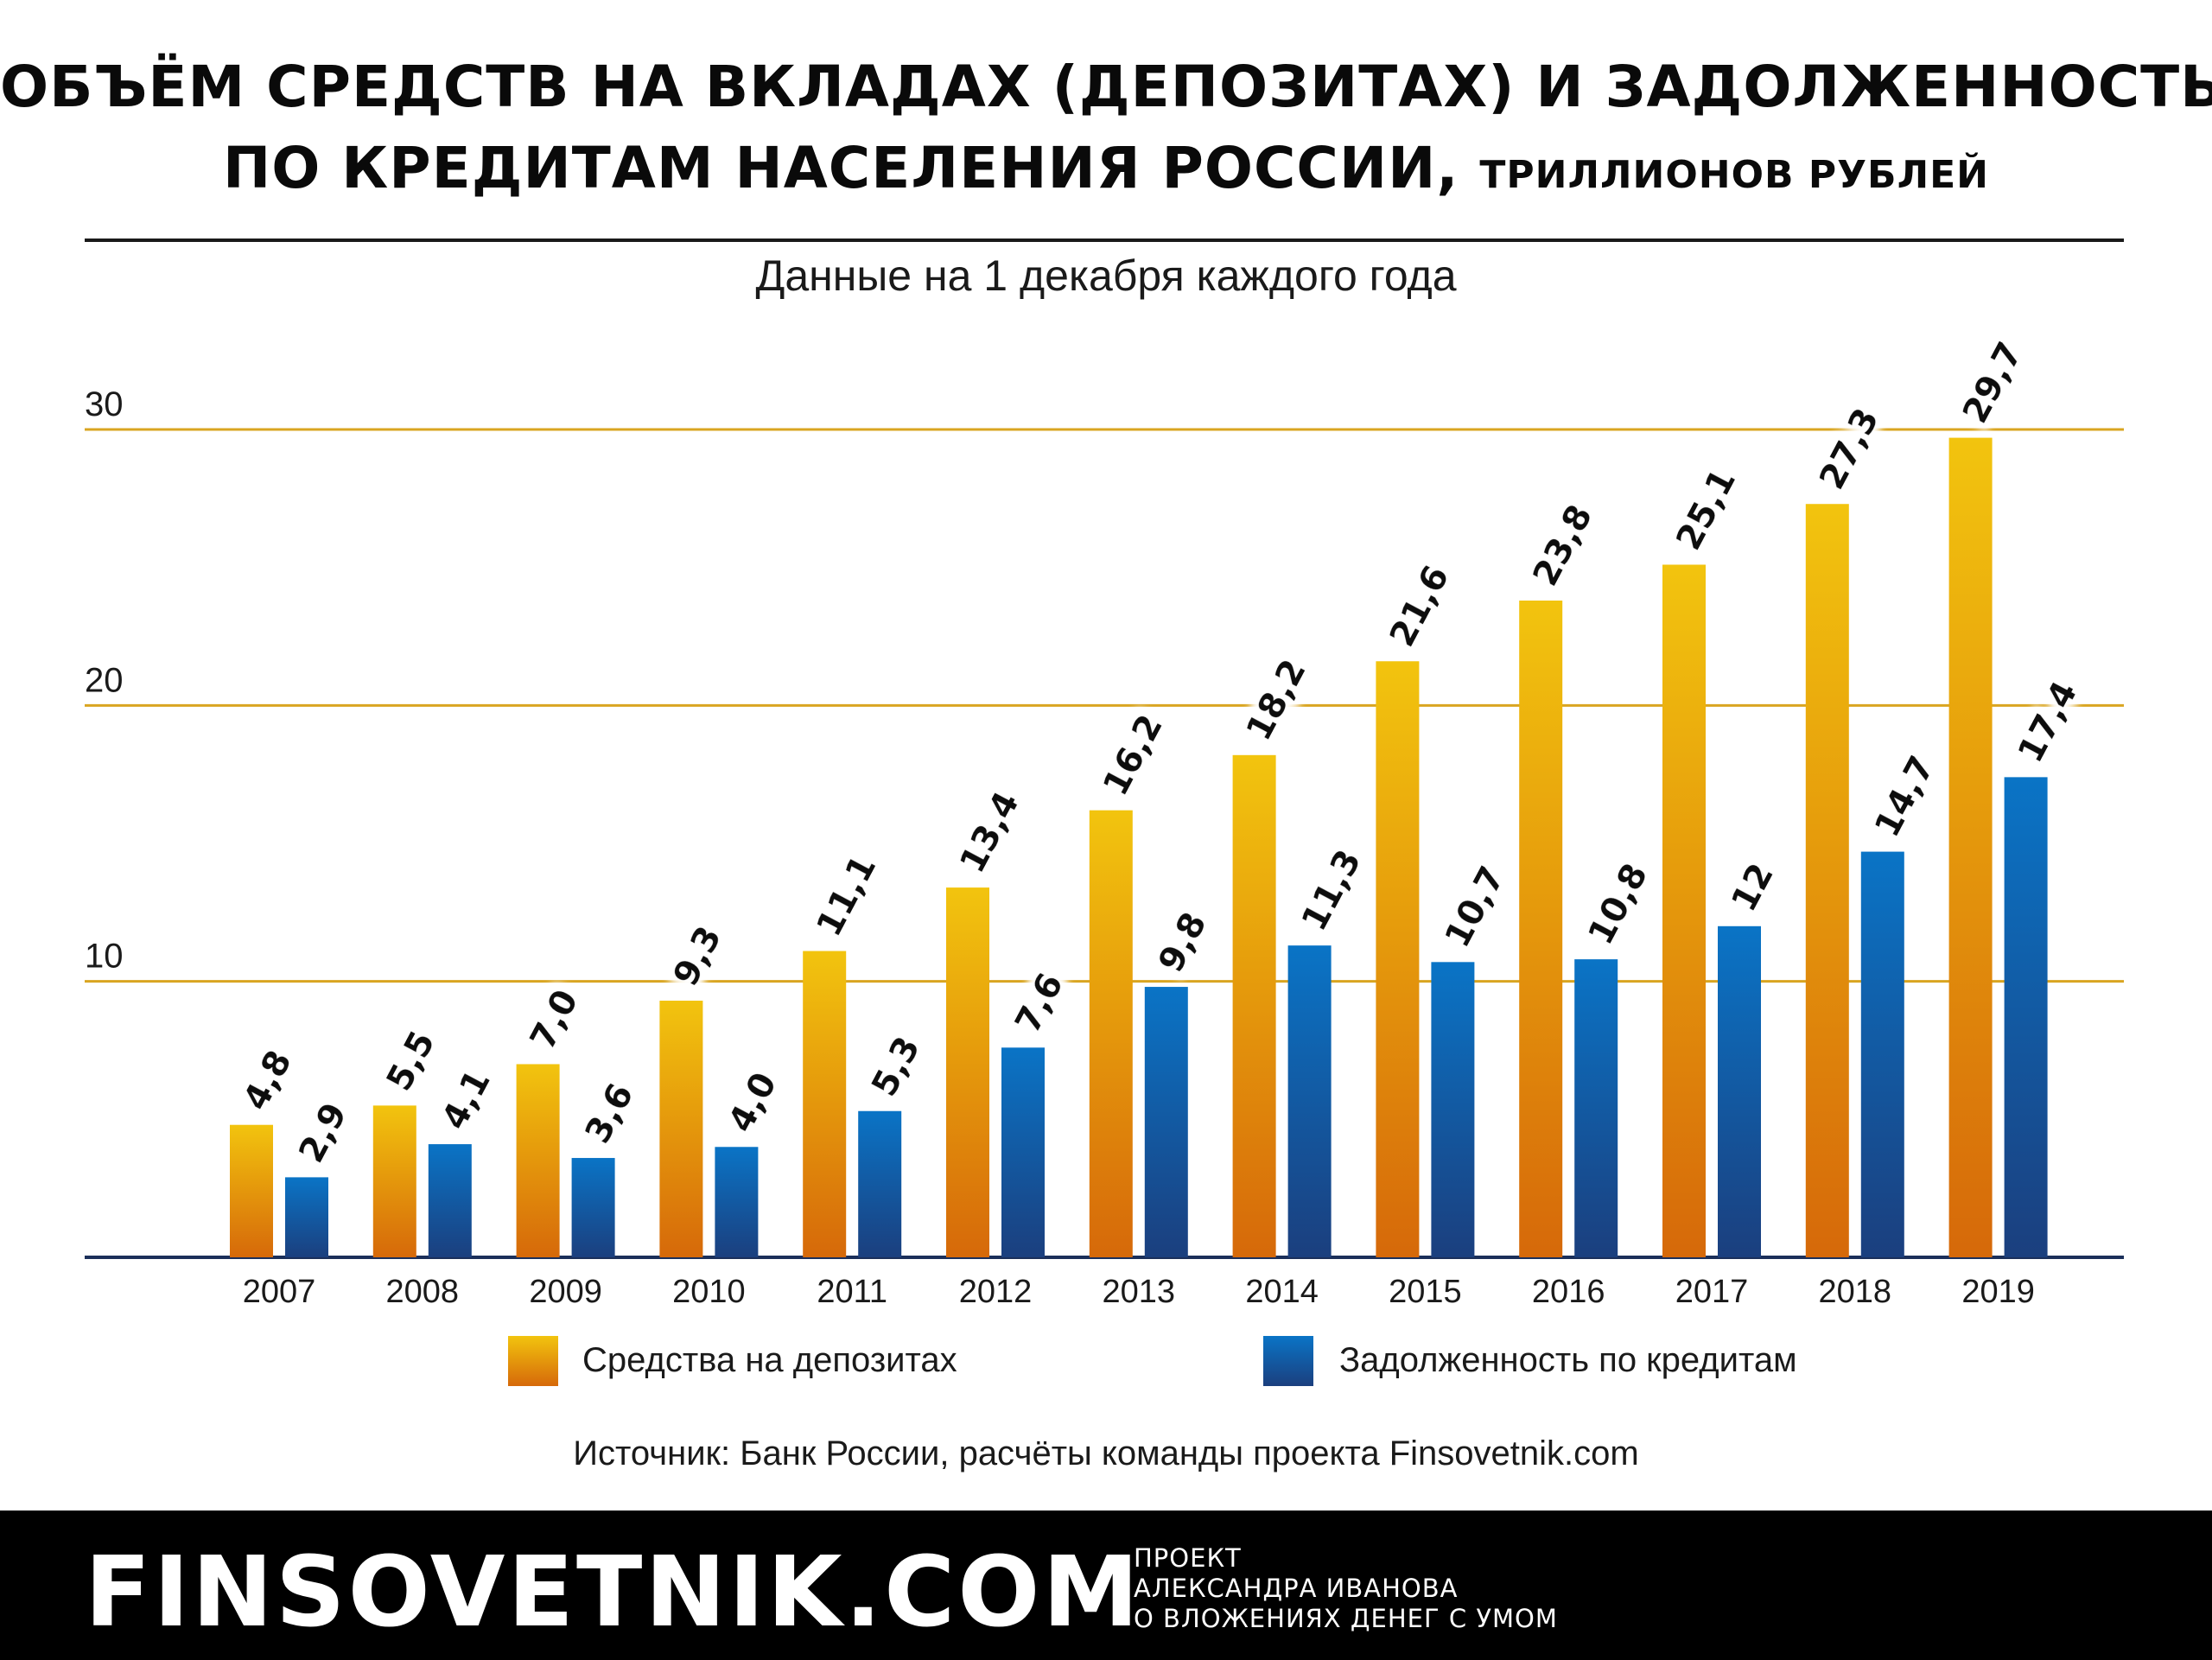 Image resolution: width=2212 pixels, height=1660 pixels. Describe the element at coordinates (825, 1104) in the screenshot. I see `bar-deposits-2011` at that location.